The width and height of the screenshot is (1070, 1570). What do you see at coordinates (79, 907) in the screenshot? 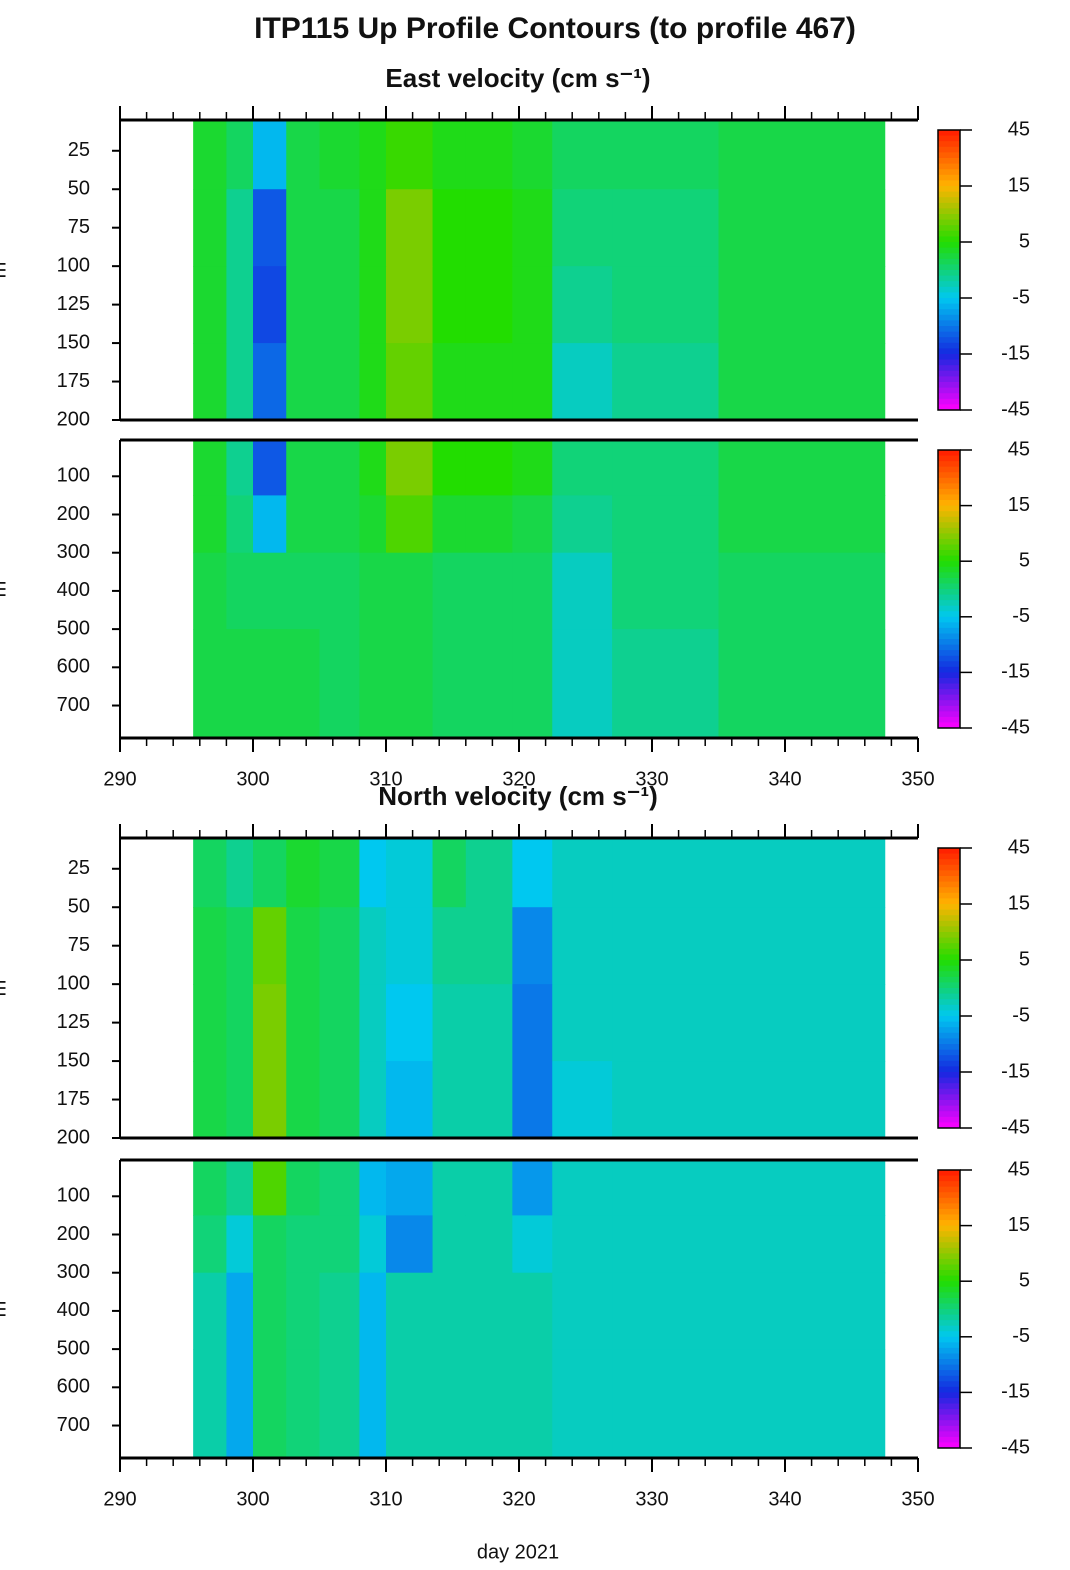
I see `y-tick-label: 50` at bounding box center [79, 907].